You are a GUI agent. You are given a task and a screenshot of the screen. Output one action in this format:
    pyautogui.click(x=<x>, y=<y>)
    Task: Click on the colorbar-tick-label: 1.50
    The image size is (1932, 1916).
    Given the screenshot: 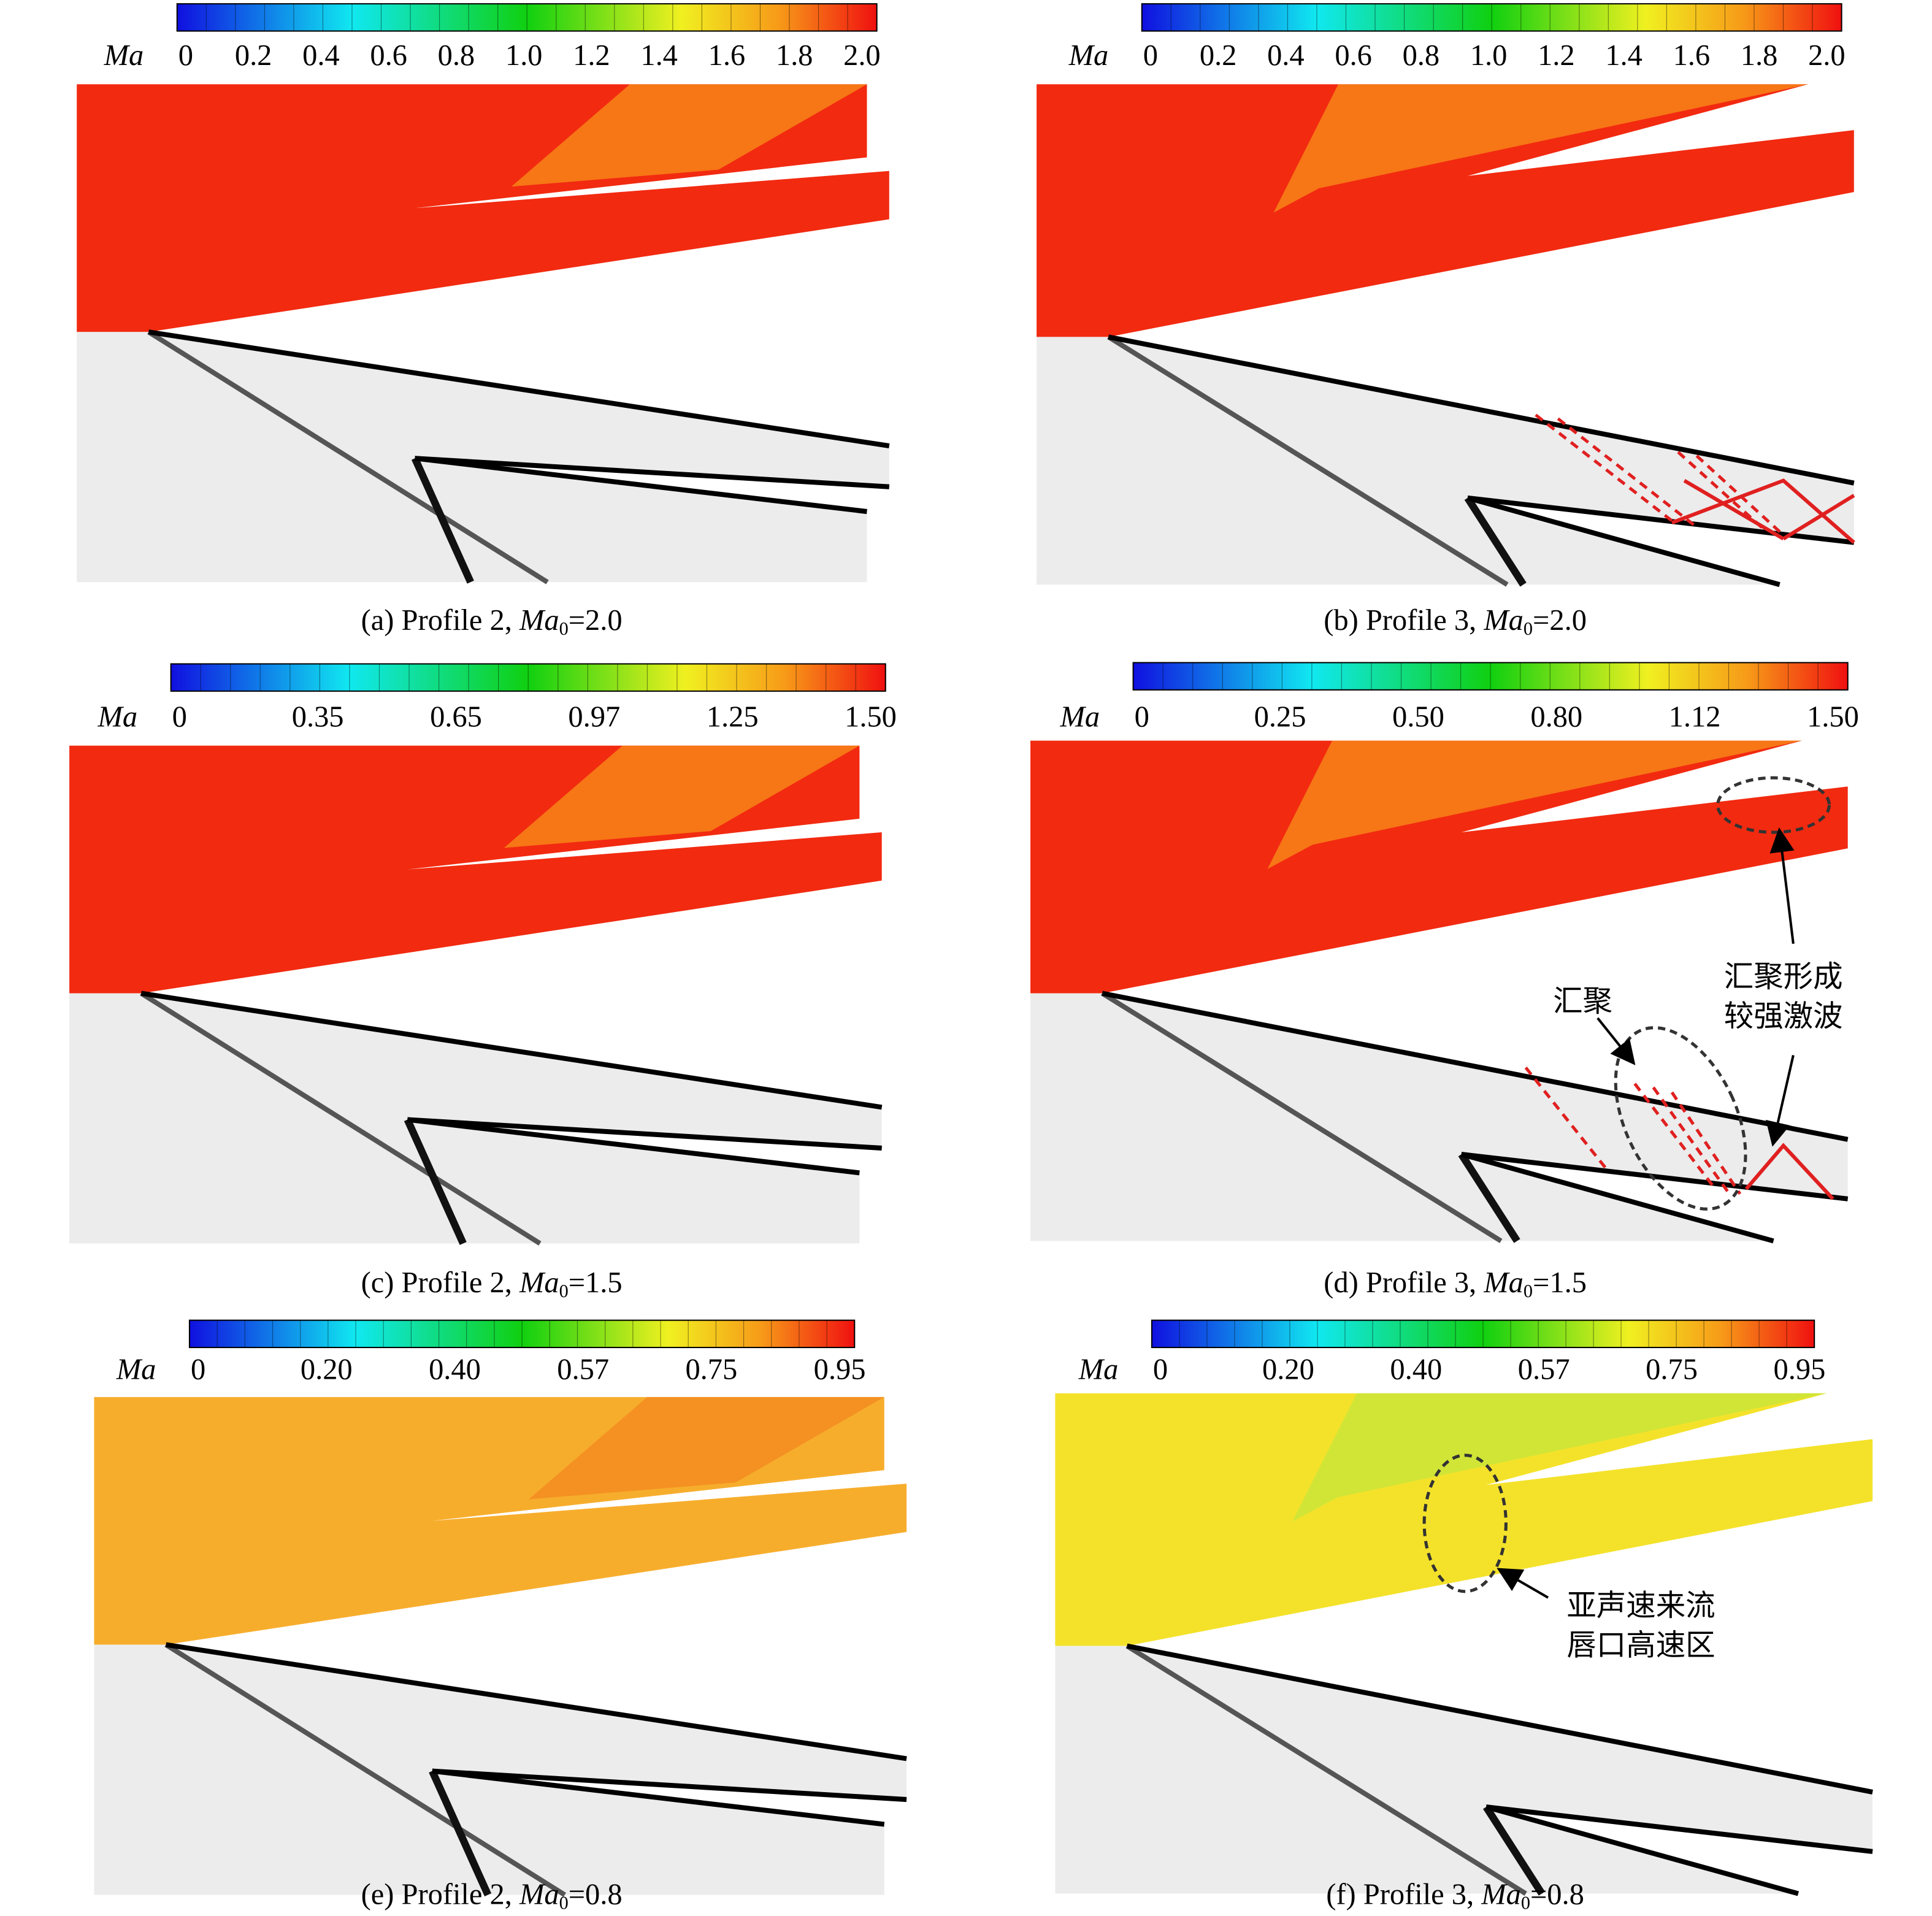 What is the action you would take?
    pyautogui.click(x=1833, y=716)
    